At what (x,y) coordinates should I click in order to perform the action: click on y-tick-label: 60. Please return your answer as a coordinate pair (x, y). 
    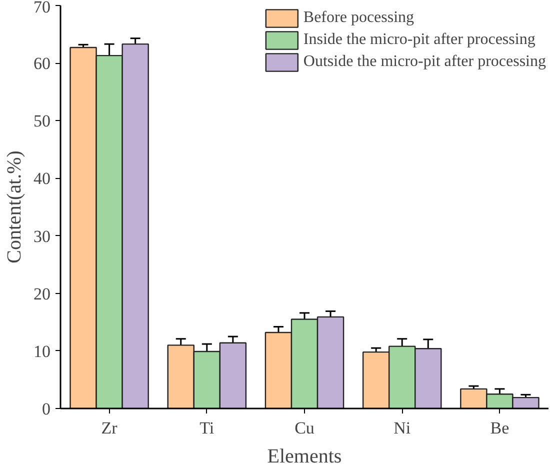
    Looking at the image, I should click on (42, 64).